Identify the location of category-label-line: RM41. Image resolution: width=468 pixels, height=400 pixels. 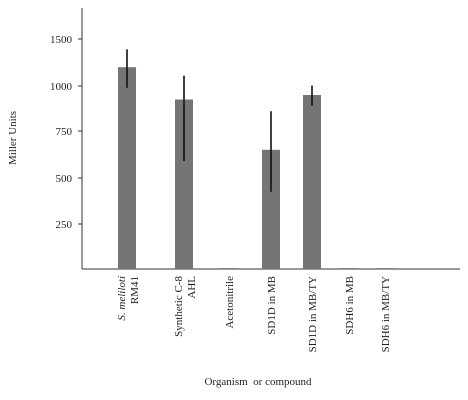
(135, 290).